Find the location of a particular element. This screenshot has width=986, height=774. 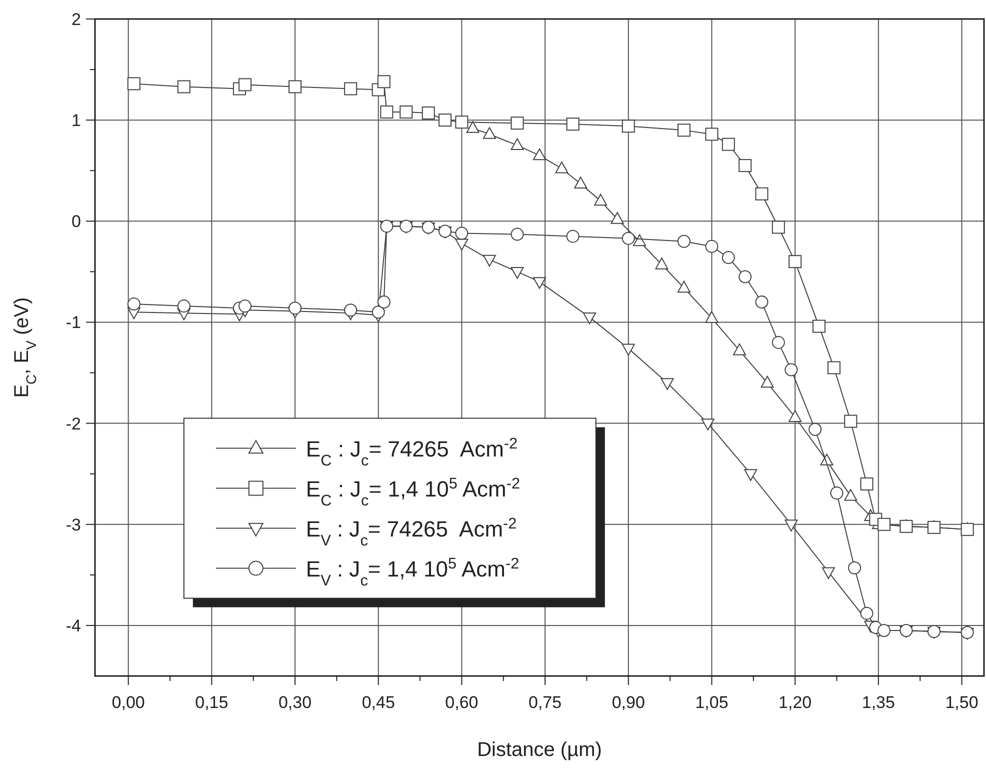

x-tick-label: 0,45 is located at coordinates (378, 702).